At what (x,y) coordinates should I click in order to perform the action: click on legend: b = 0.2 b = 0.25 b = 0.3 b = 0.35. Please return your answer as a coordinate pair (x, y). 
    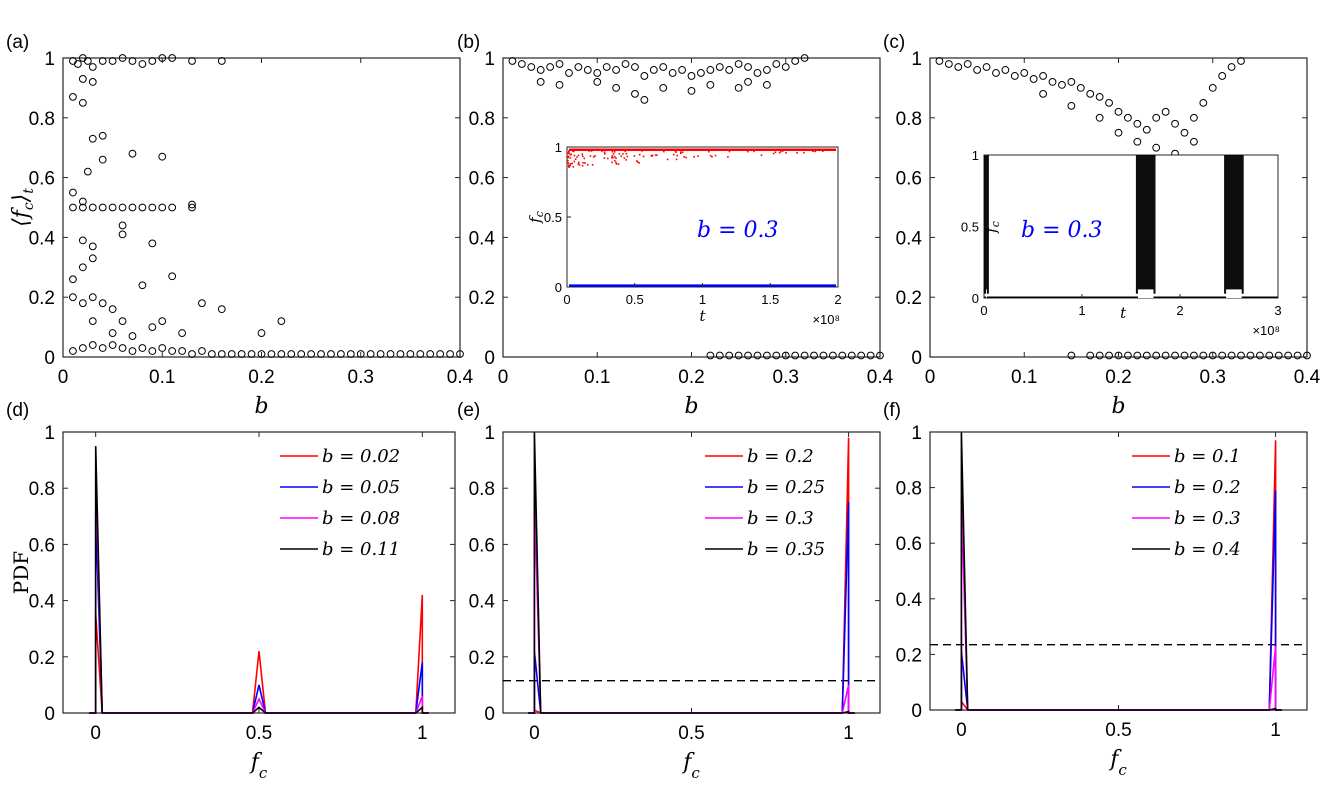
    Looking at the image, I should click on (765, 503).